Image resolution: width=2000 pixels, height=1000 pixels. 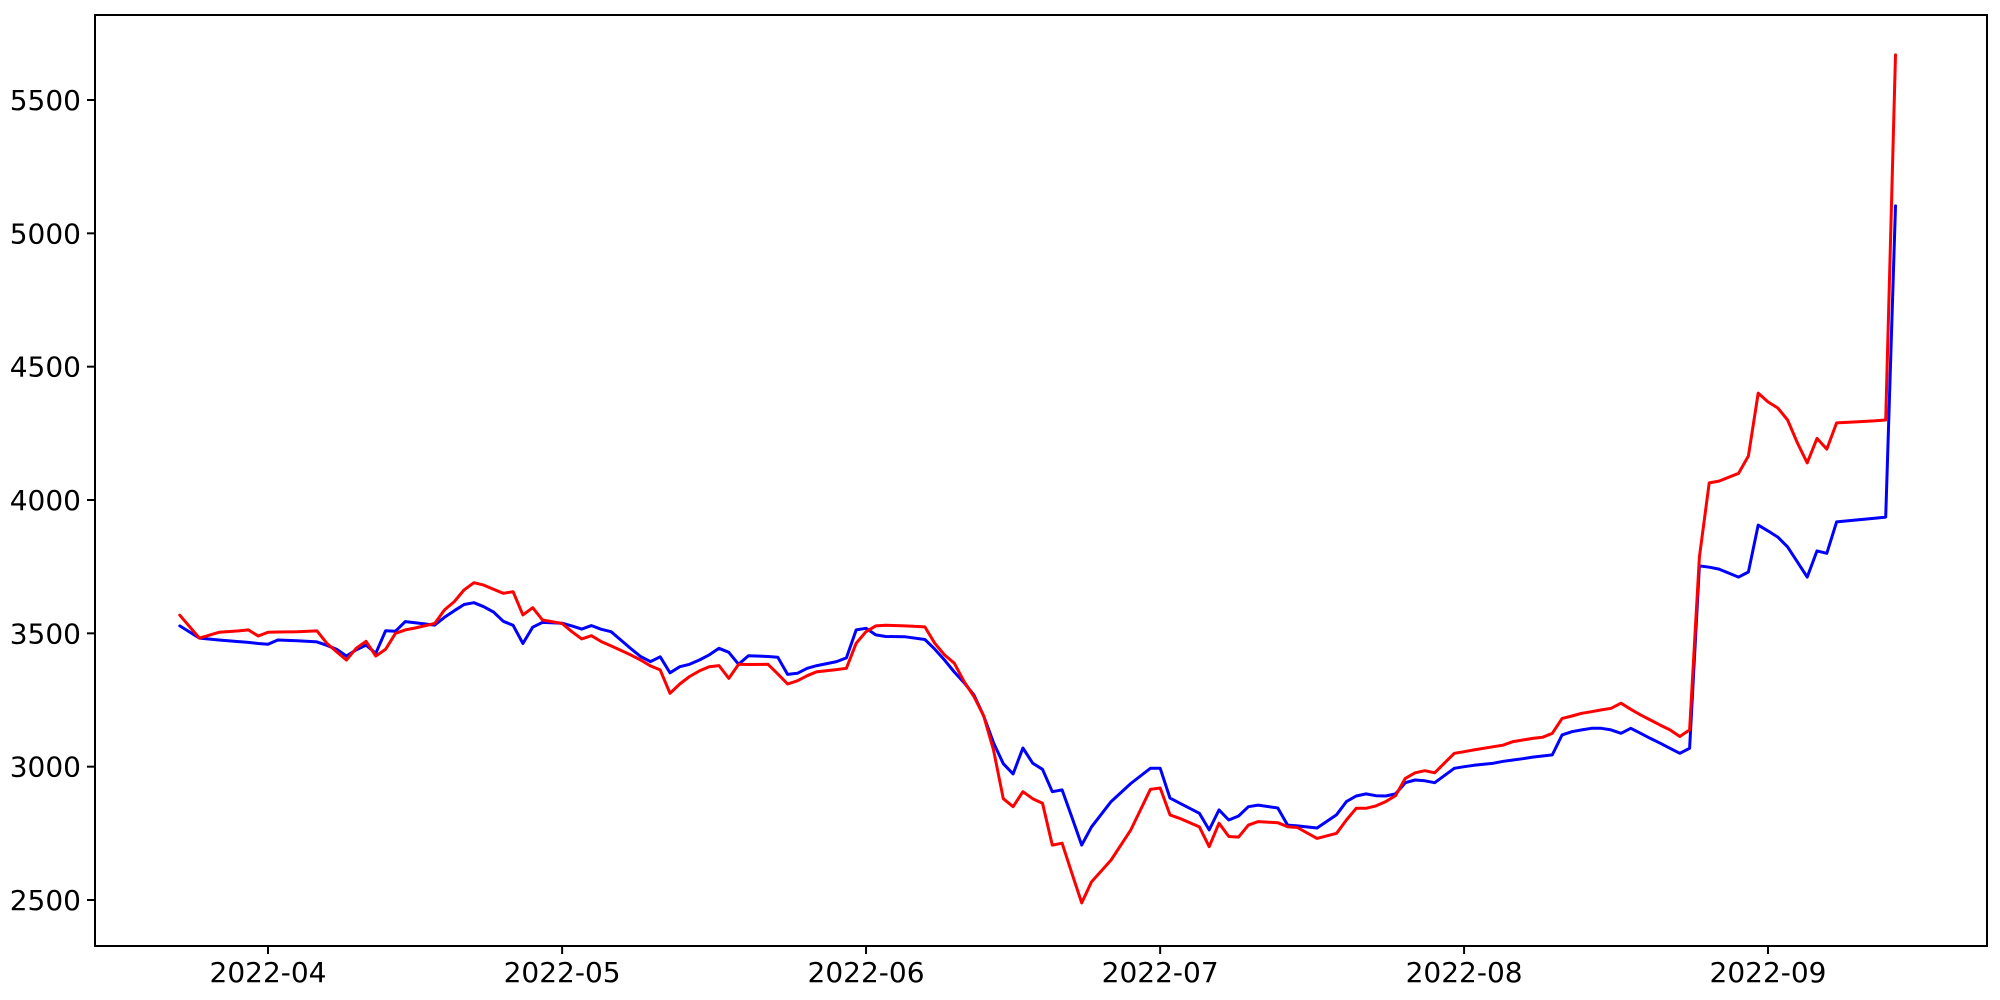 I want to click on x-tick-label: 2022-07, so click(x=1160, y=972).